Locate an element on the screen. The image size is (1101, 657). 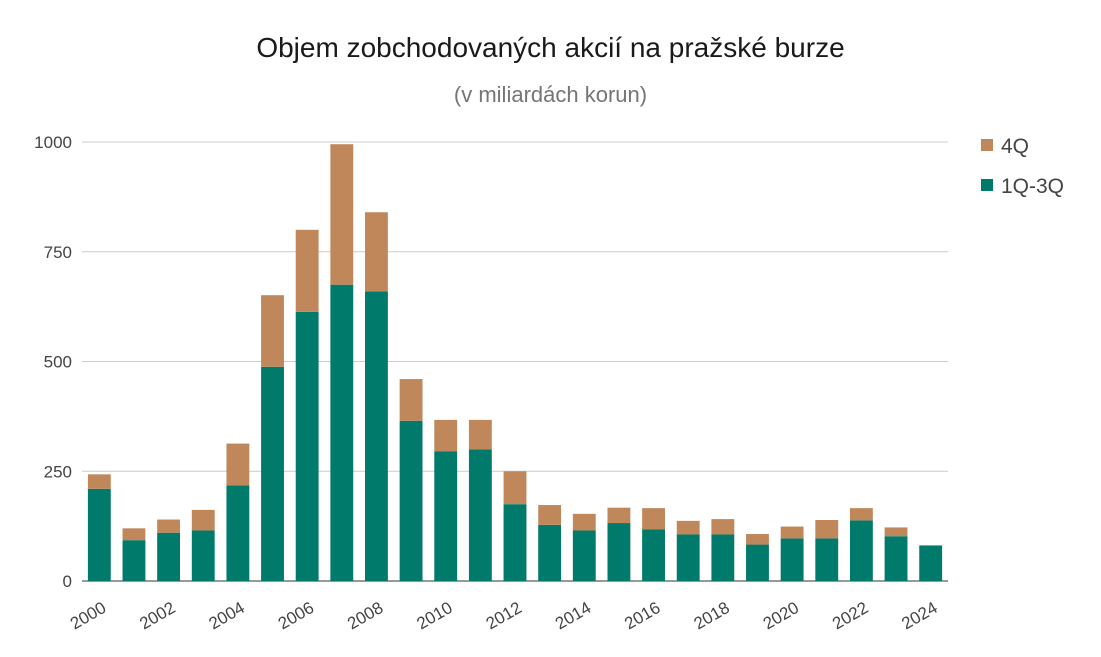
bar-1q-3q-2022 is located at coordinates (861, 550).